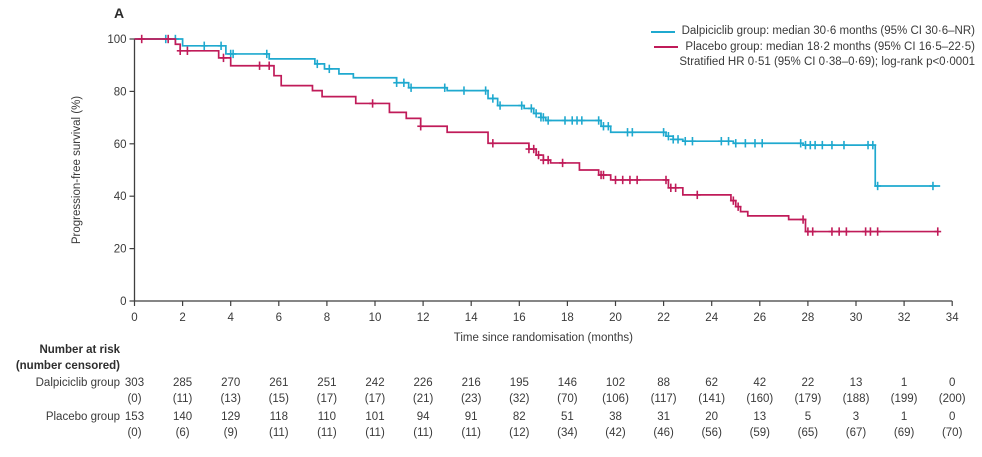 This screenshot has width=982, height=457. I want to click on risk-cell: (21), so click(423, 399).